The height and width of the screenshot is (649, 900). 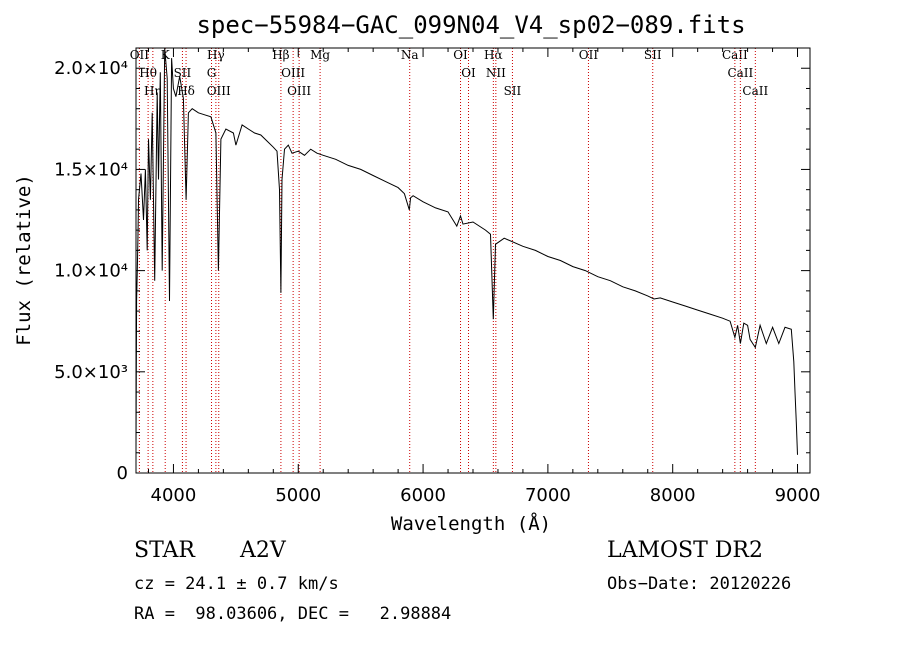 I want to click on survey-label: LAMOST DR2, so click(x=685, y=550).